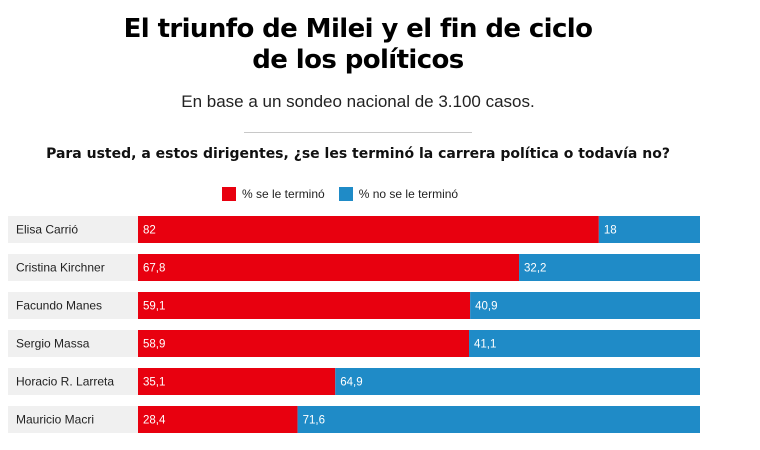 The height and width of the screenshot is (450, 760). I want to click on chart-legend: % se le terminó % no se le terminó, so click(347, 194).